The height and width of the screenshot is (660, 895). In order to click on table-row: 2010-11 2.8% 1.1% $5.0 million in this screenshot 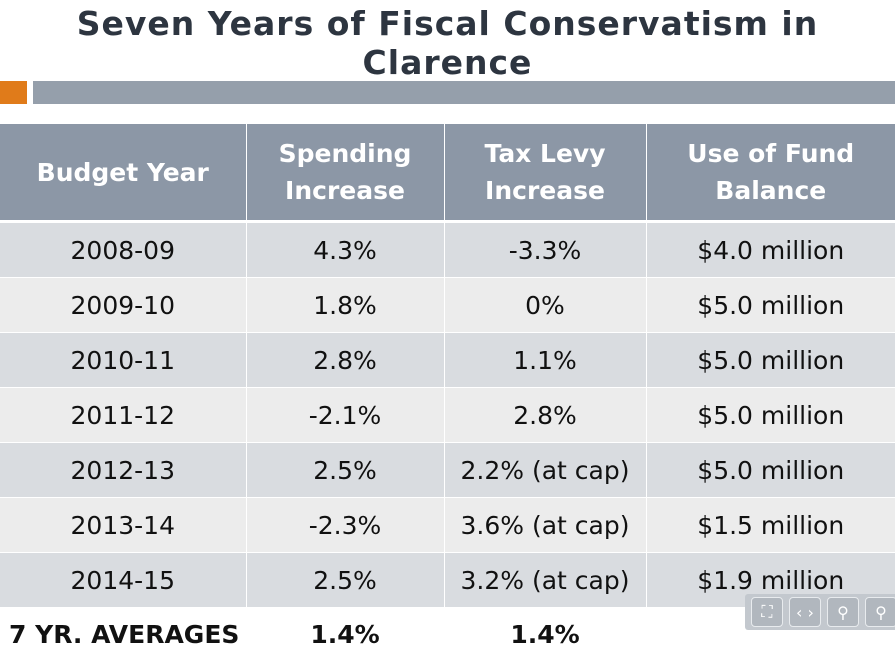, I will do `click(447, 360)`.